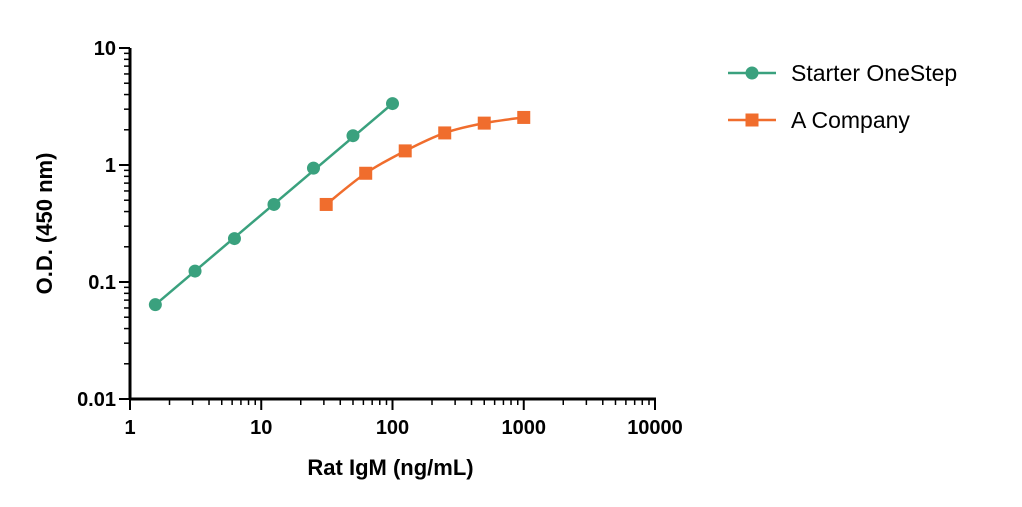 Image resolution: width=1022 pixels, height=507 pixels. I want to click on y-tick-label: 0.01, so click(96, 400).